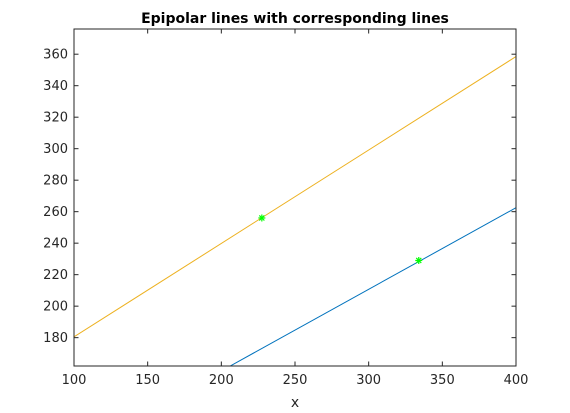  What do you see at coordinates (295, 380) in the screenshot?
I see `x-tick-label: 250` at bounding box center [295, 380].